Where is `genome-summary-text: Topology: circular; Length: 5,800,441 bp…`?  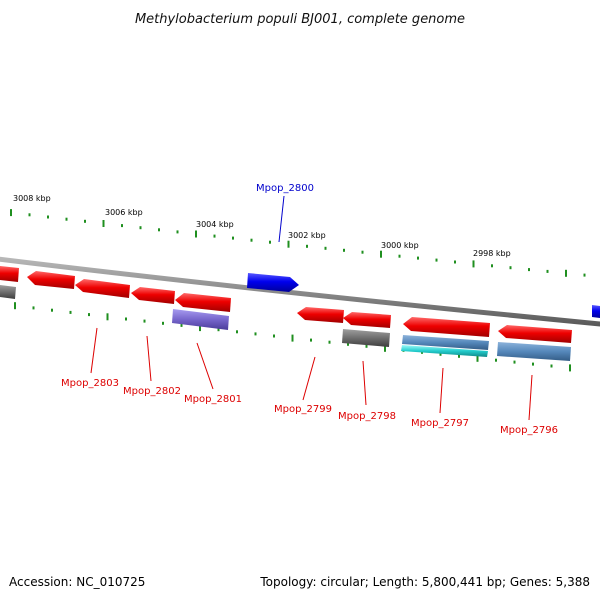
genome-summary-text: Topology: circular; Length: 5,800,441 bp… is located at coordinates (424, 582).